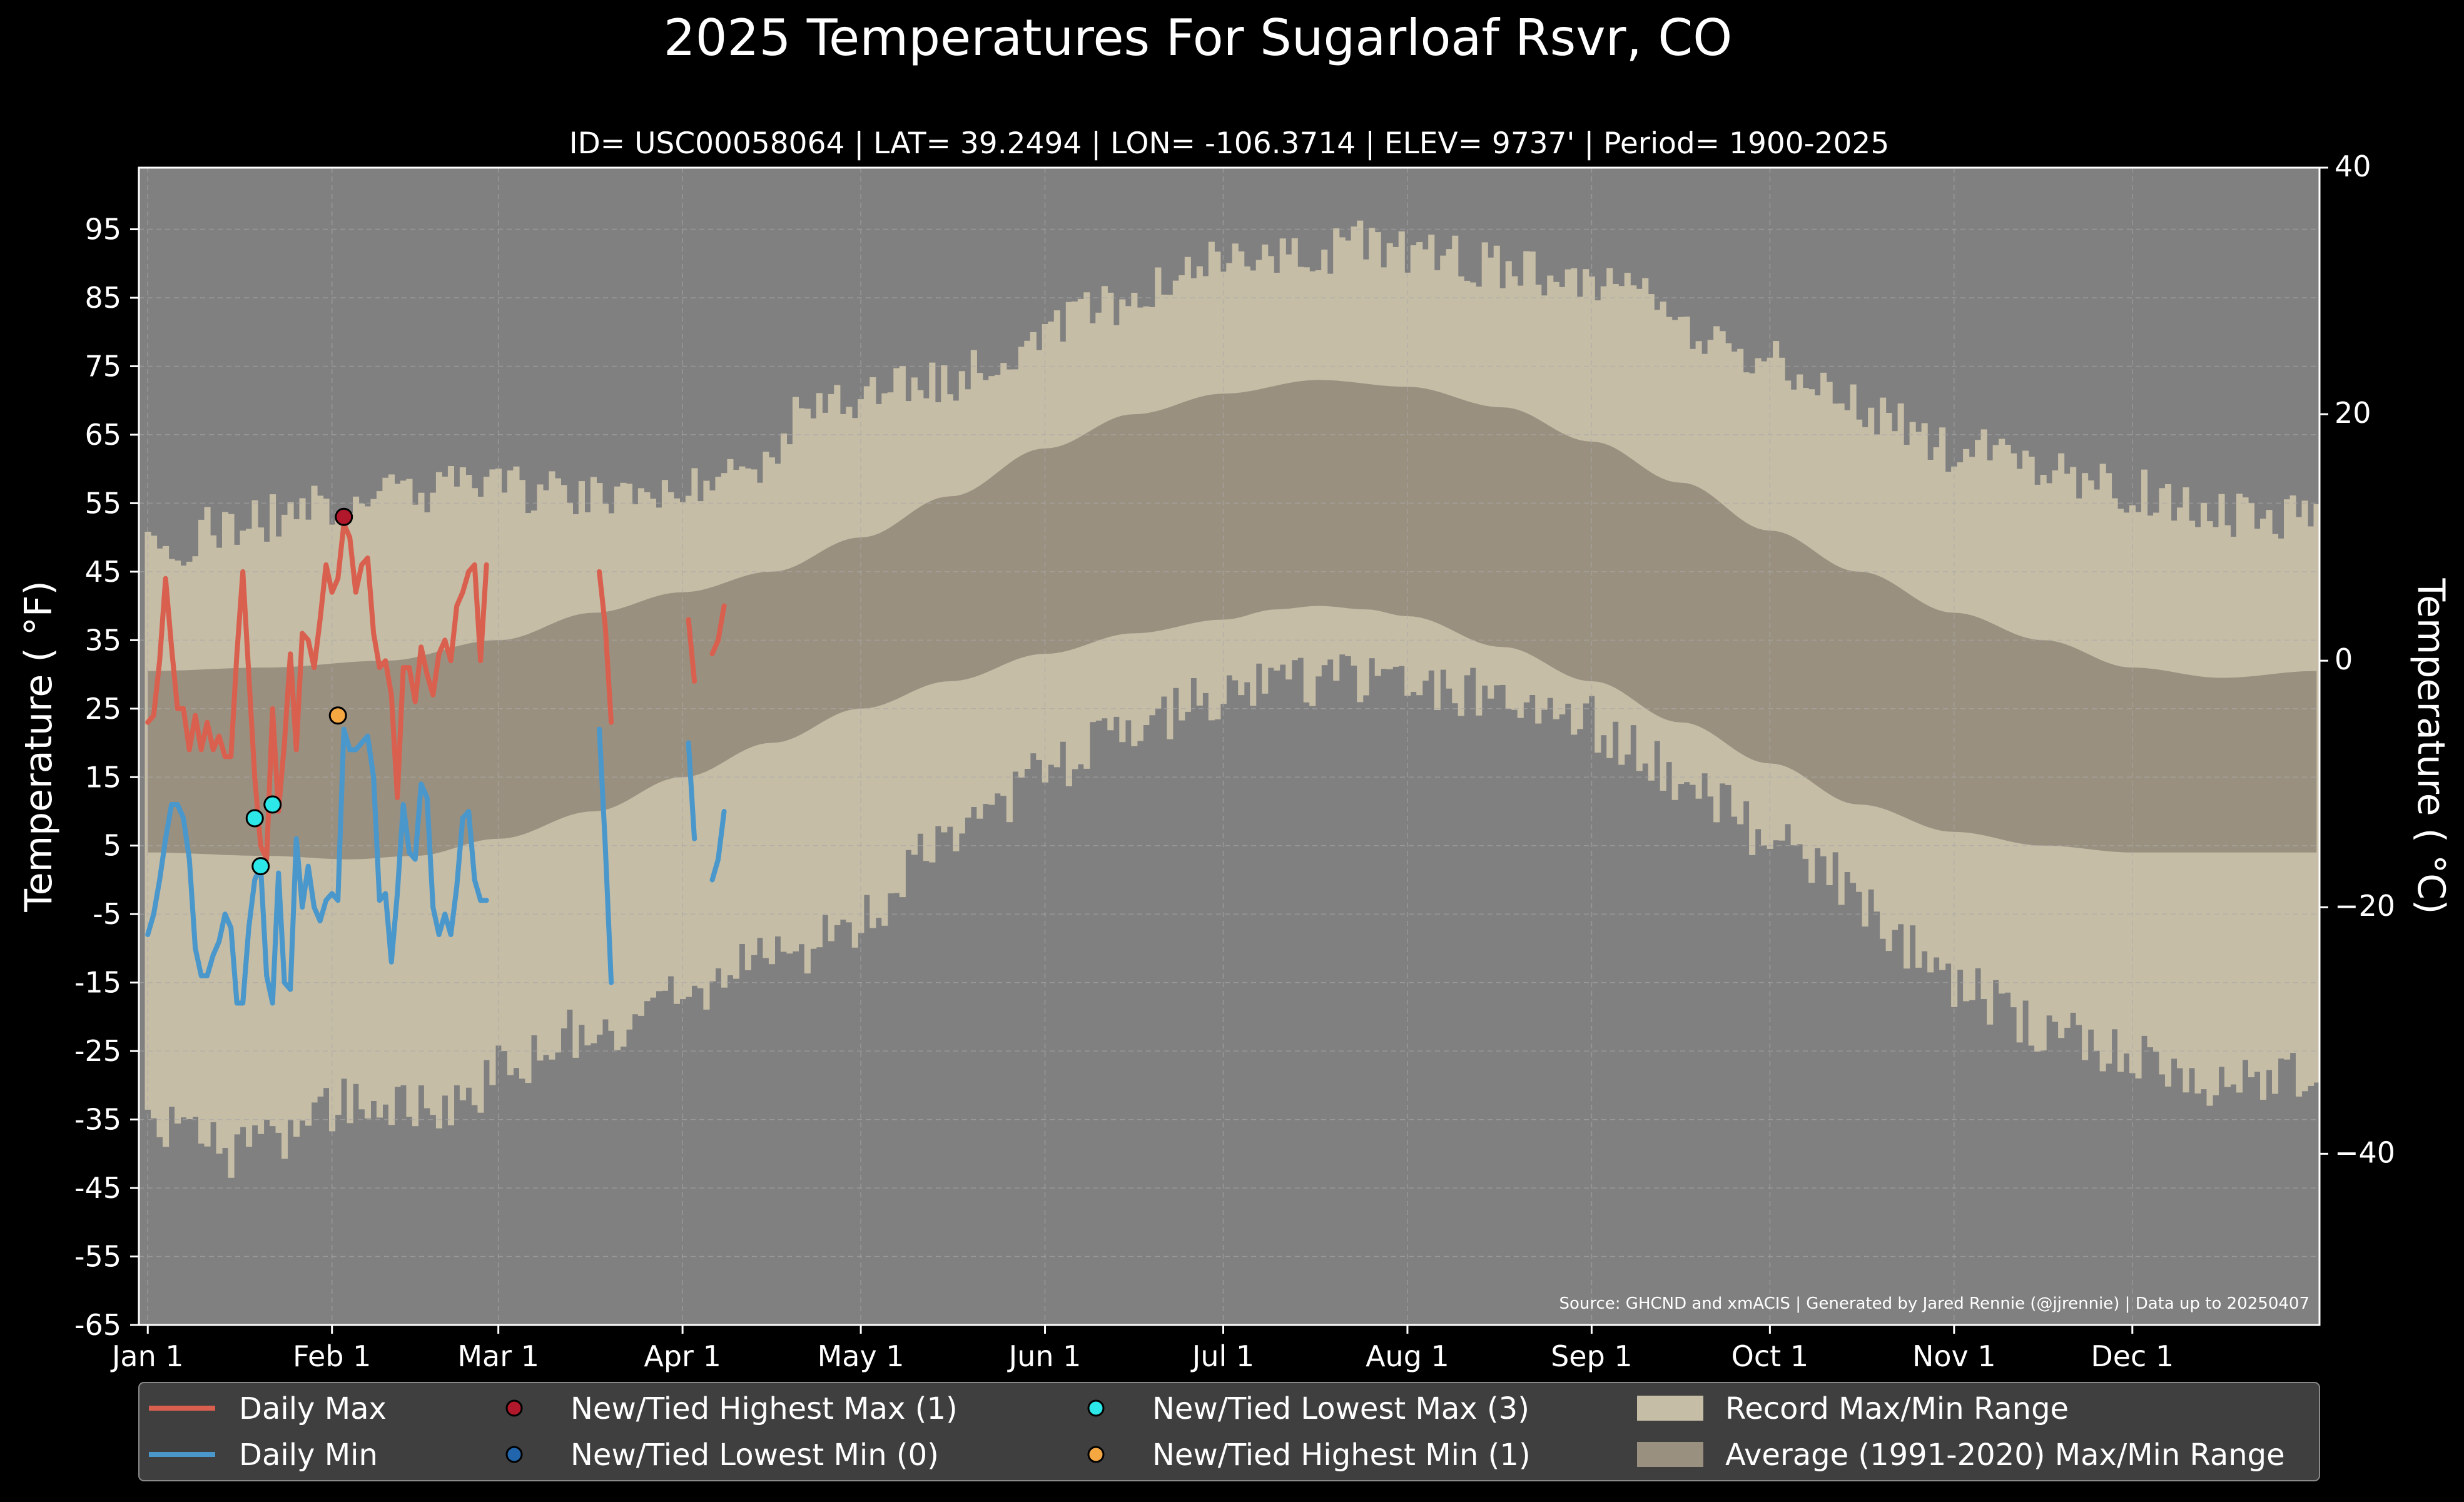 This screenshot has height=1502, width=2464. Describe the element at coordinates (103, 709) in the screenshot. I see `y-tick-label-left: 25` at that location.